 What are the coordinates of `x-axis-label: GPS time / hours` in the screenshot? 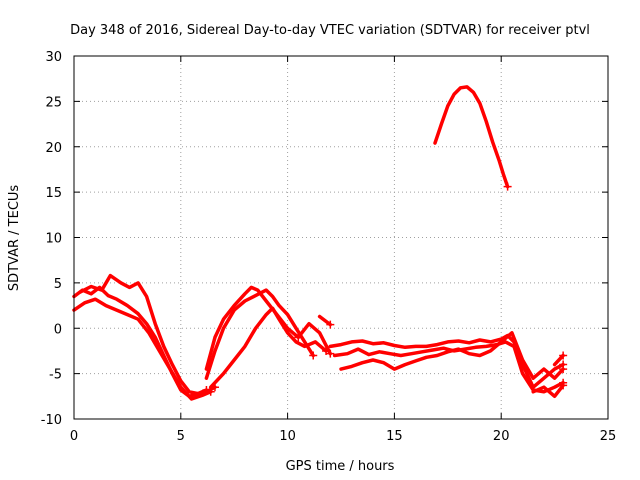 It's located at (340, 466).